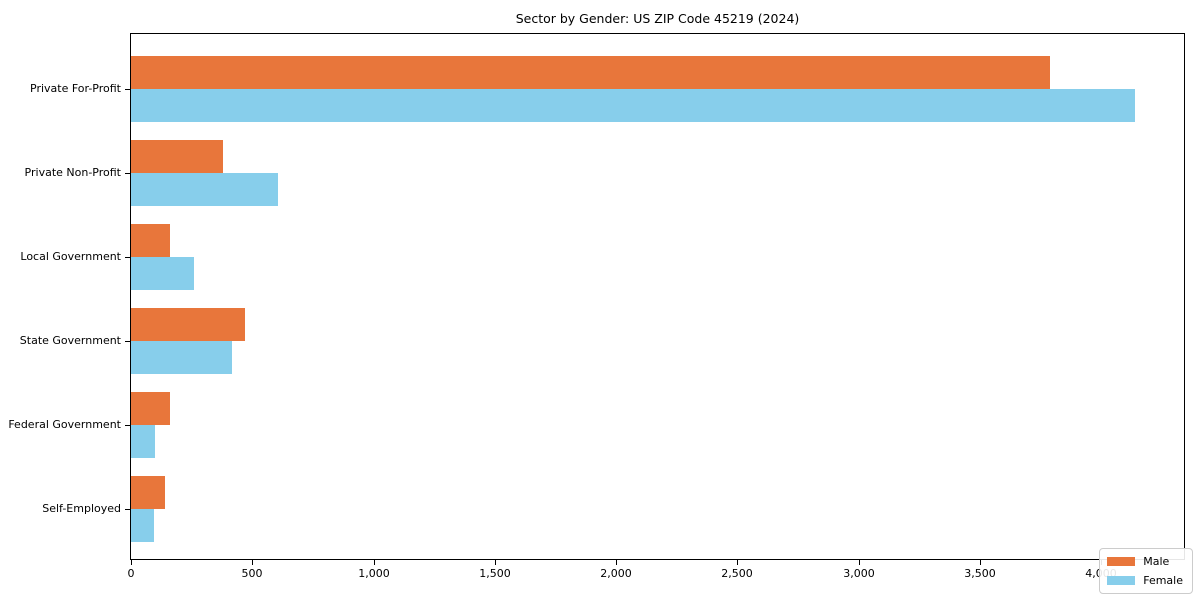 The height and width of the screenshot is (600, 1200). I want to click on legend-item-male: Male, so click(1145, 561).